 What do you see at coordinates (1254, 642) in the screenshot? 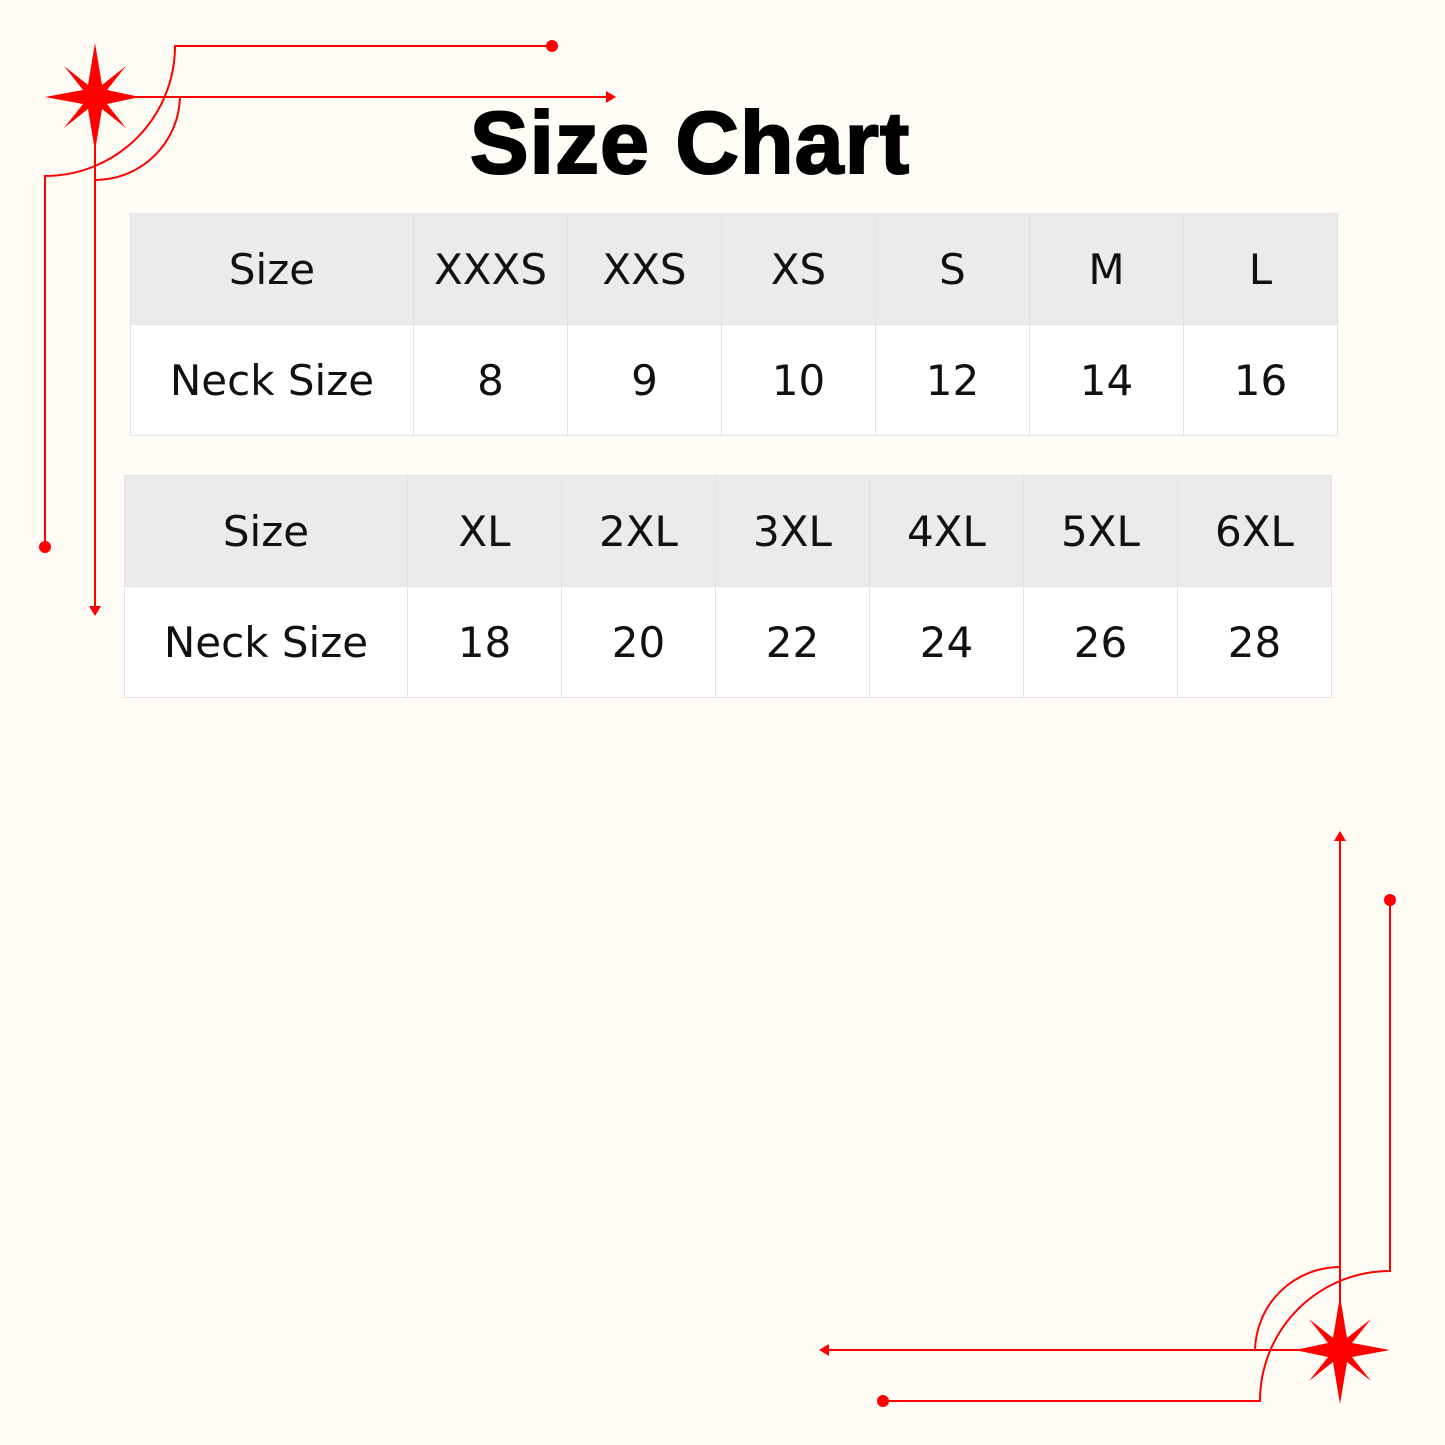
I see `table-cell: 28` at bounding box center [1254, 642].